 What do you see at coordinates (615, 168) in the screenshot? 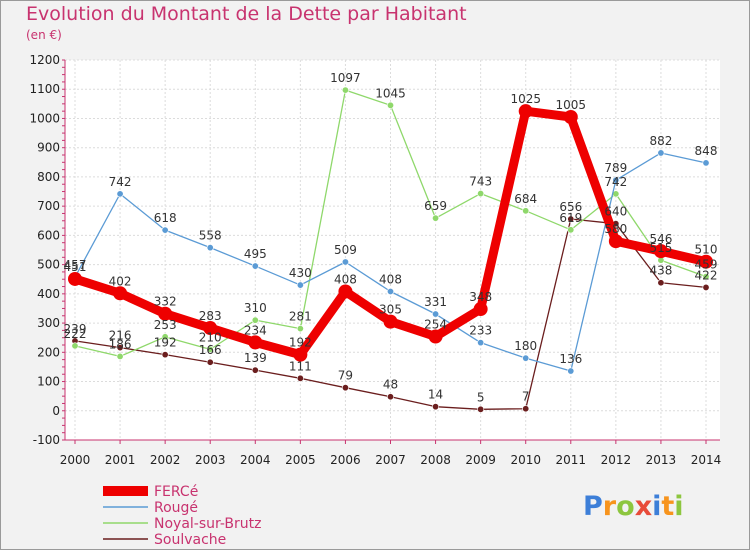
I see `data-label: 789` at bounding box center [615, 168].